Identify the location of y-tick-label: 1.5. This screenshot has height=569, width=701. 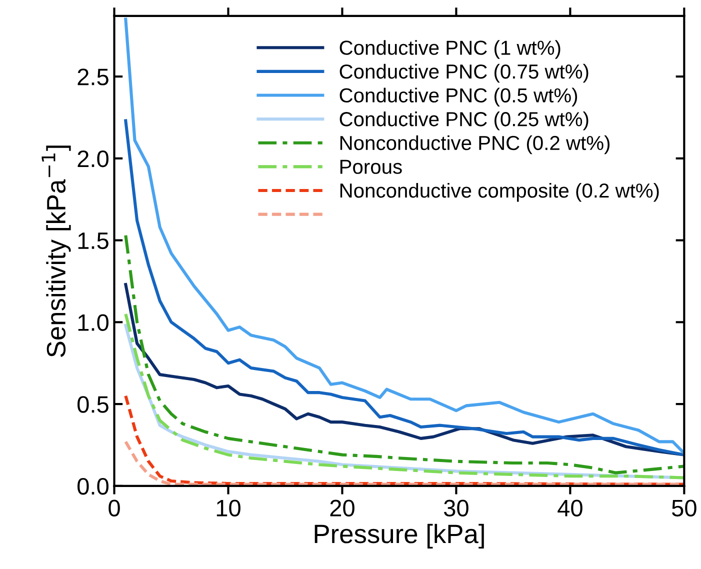
(93, 241).